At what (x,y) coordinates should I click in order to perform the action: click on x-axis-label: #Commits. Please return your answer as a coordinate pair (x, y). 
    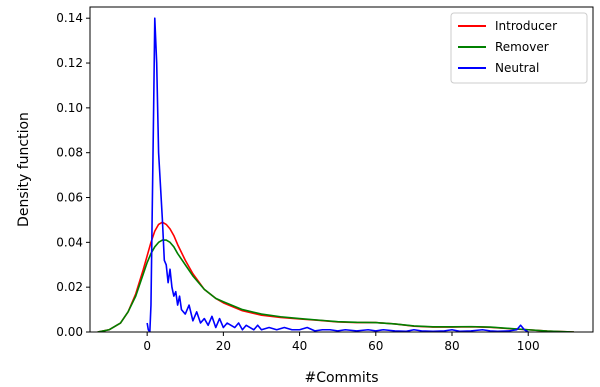
    Looking at the image, I should click on (341, 378).